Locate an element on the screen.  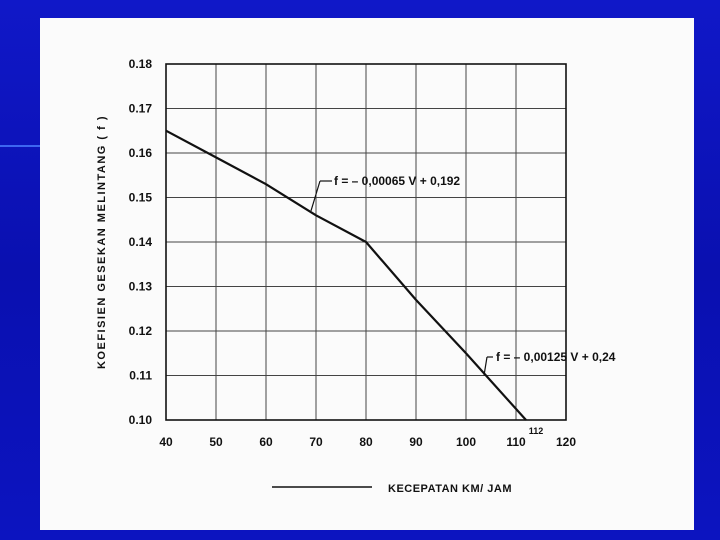
y-tick-label-5: 0.15 is located at coordinates (141, 198).